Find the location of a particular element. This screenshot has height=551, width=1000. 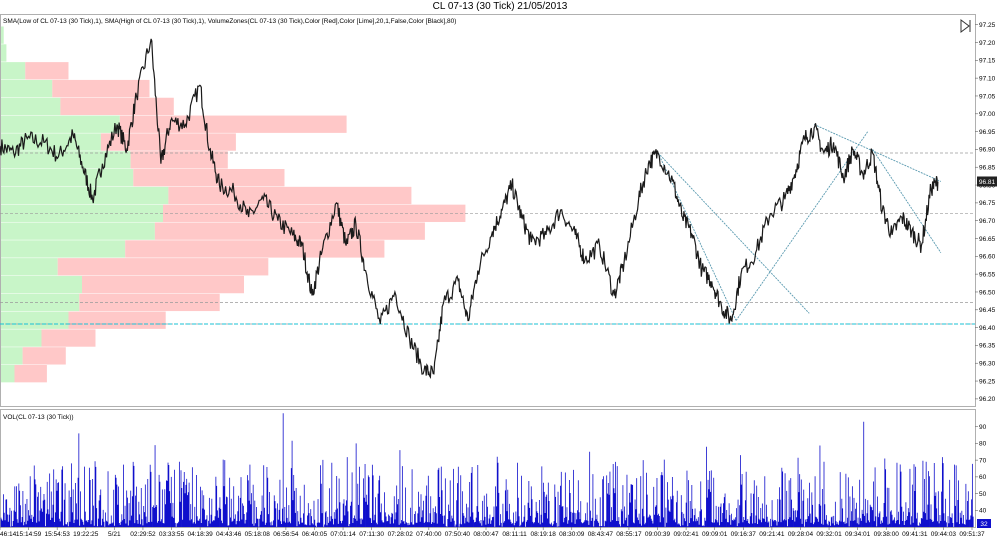

time-tick-label: 15:54:53 is located at coordinates (58, 534).